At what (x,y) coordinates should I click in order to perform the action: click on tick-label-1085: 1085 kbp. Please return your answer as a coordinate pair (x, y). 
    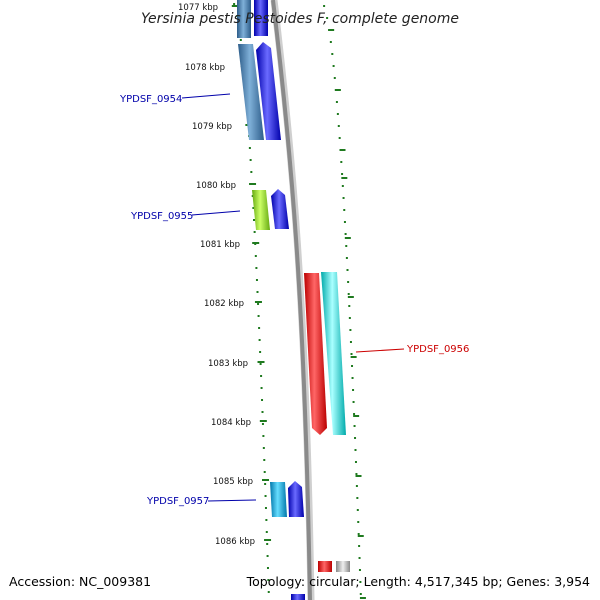
    Looking at the image, I should click on (233, 482).